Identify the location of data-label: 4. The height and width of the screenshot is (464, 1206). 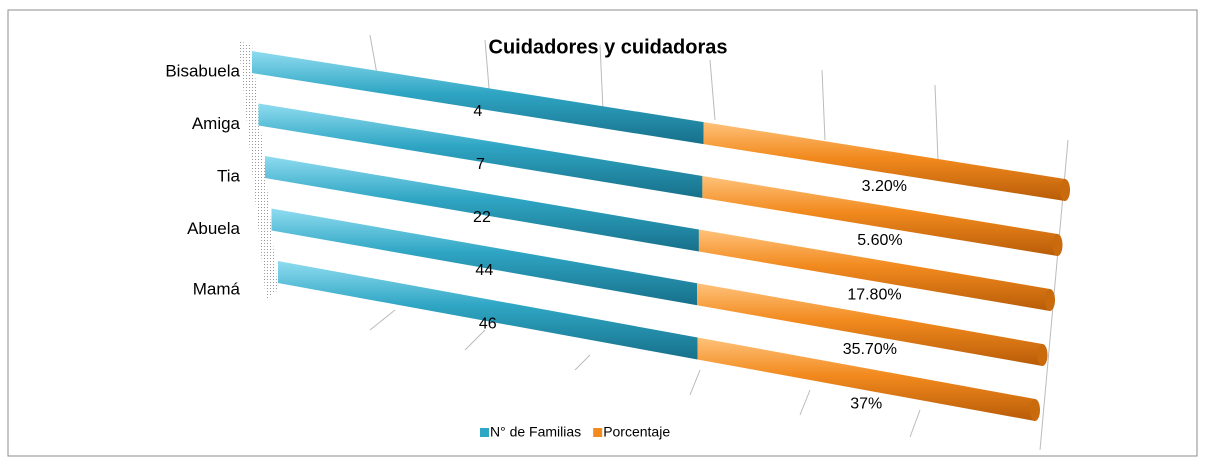
(477, 111).